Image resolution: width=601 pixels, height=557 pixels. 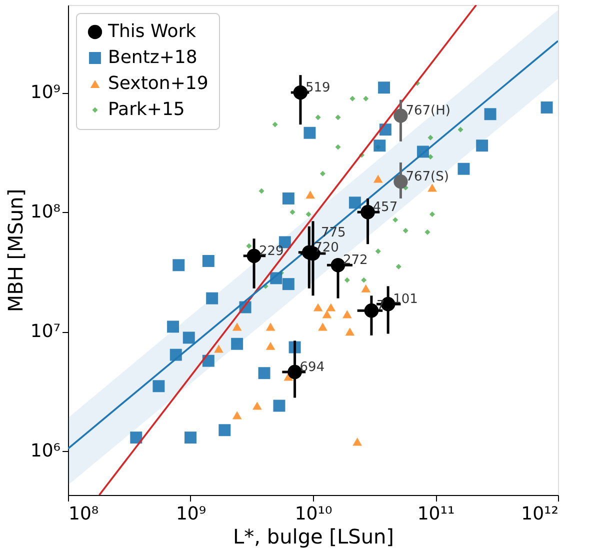 I want to click on annotation: 457, so click(x=385, y=208).